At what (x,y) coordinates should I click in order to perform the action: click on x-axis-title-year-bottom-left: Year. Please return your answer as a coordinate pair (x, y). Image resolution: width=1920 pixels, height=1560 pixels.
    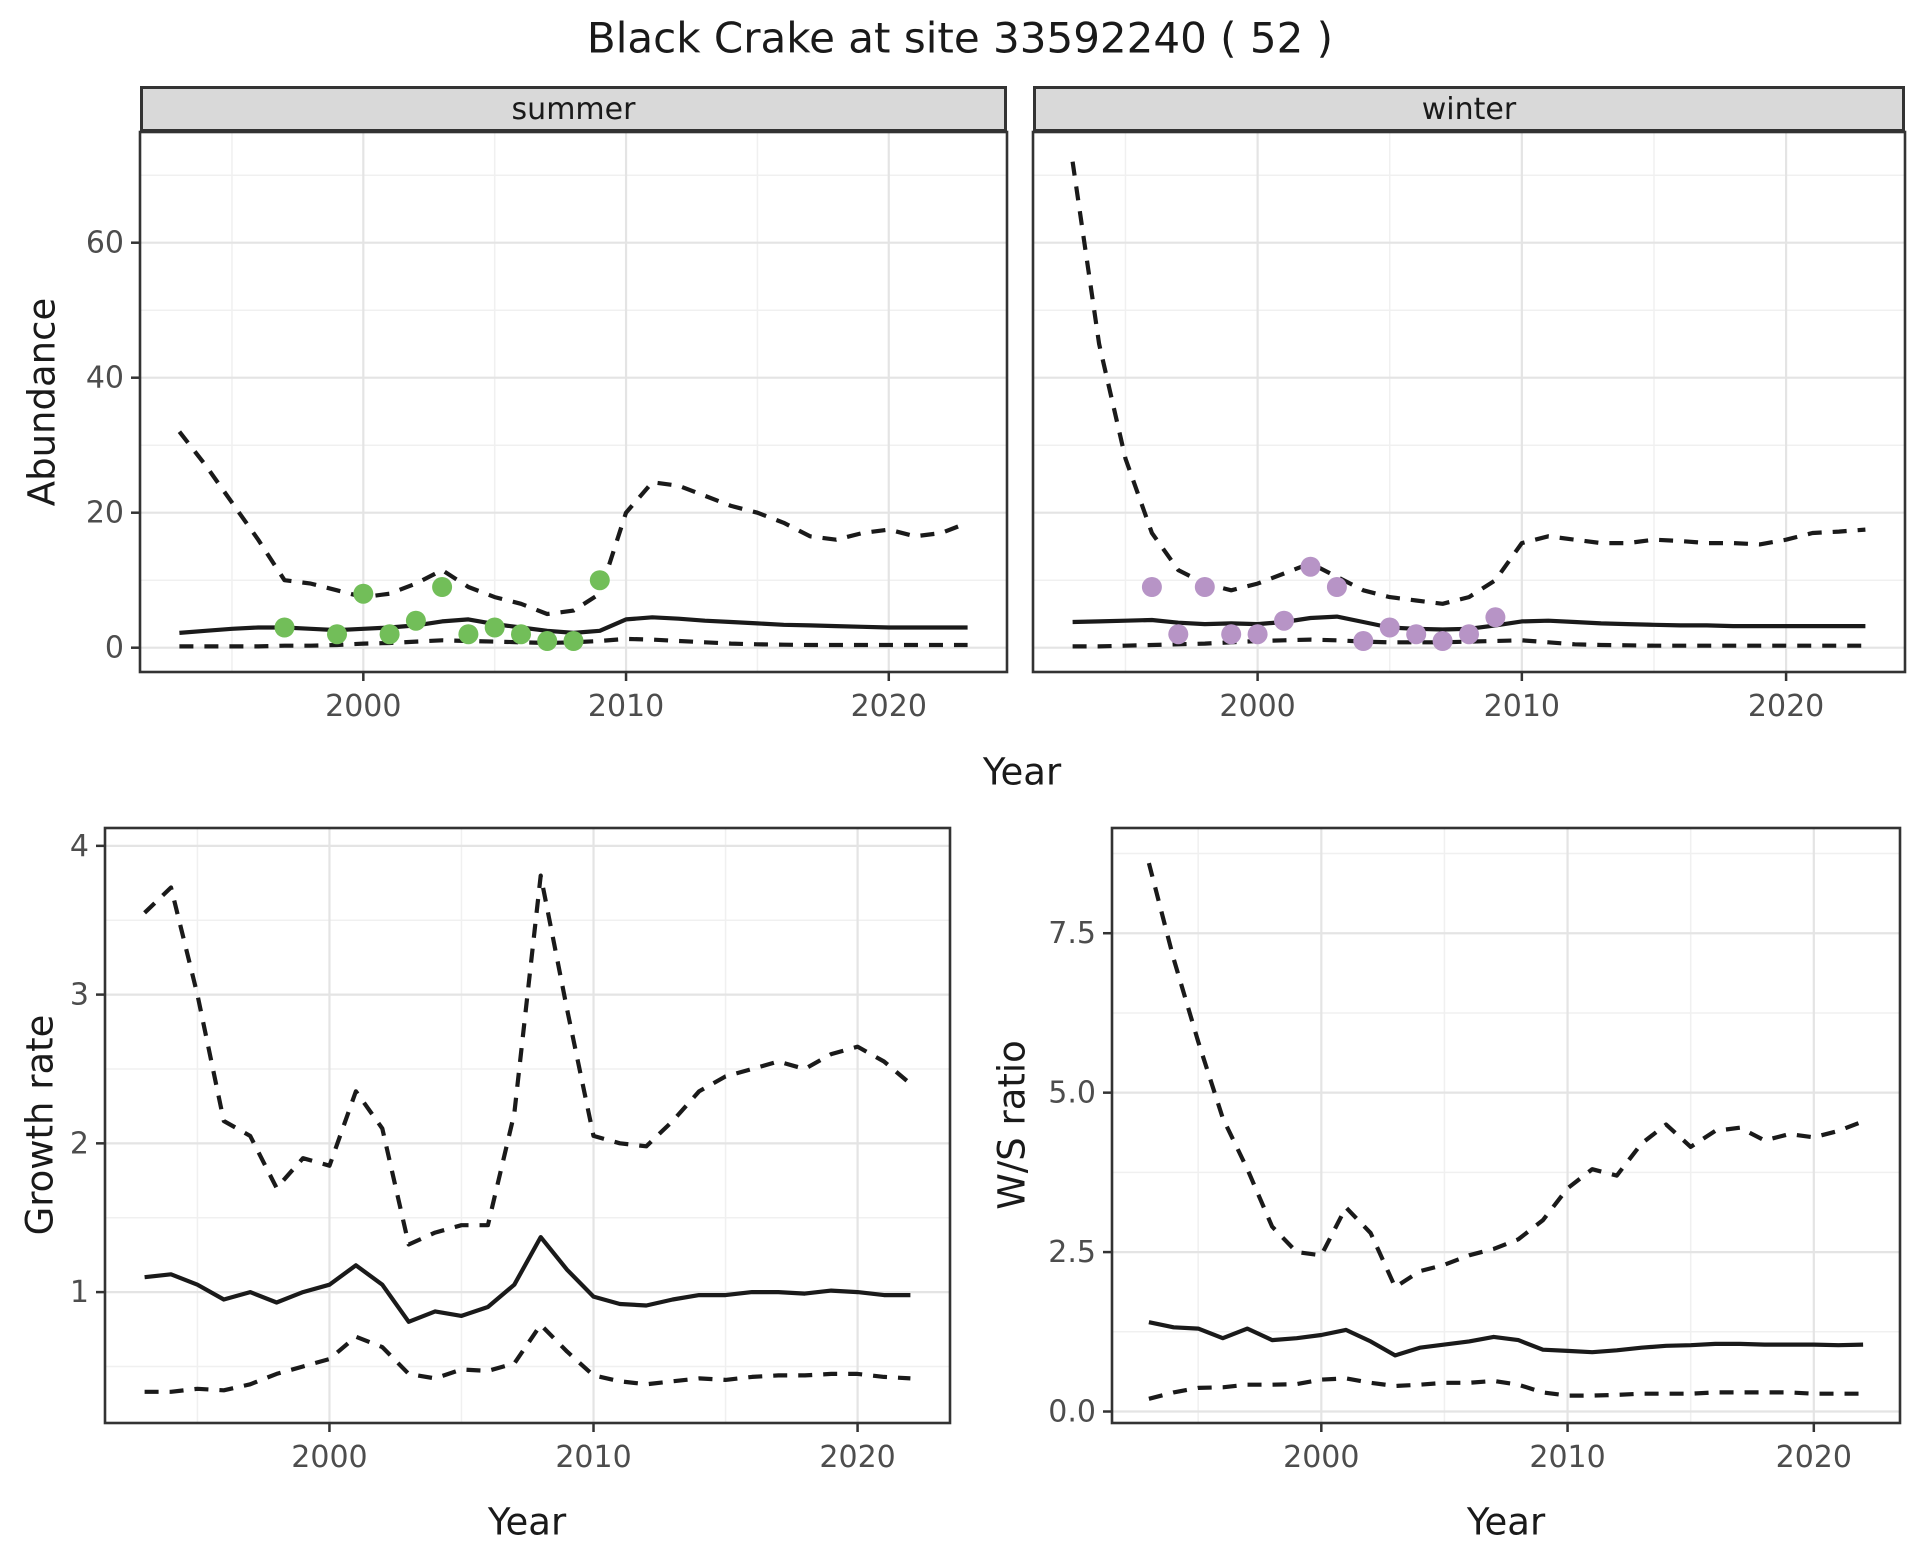
    Looking at the image, I should click on (527, 1522).